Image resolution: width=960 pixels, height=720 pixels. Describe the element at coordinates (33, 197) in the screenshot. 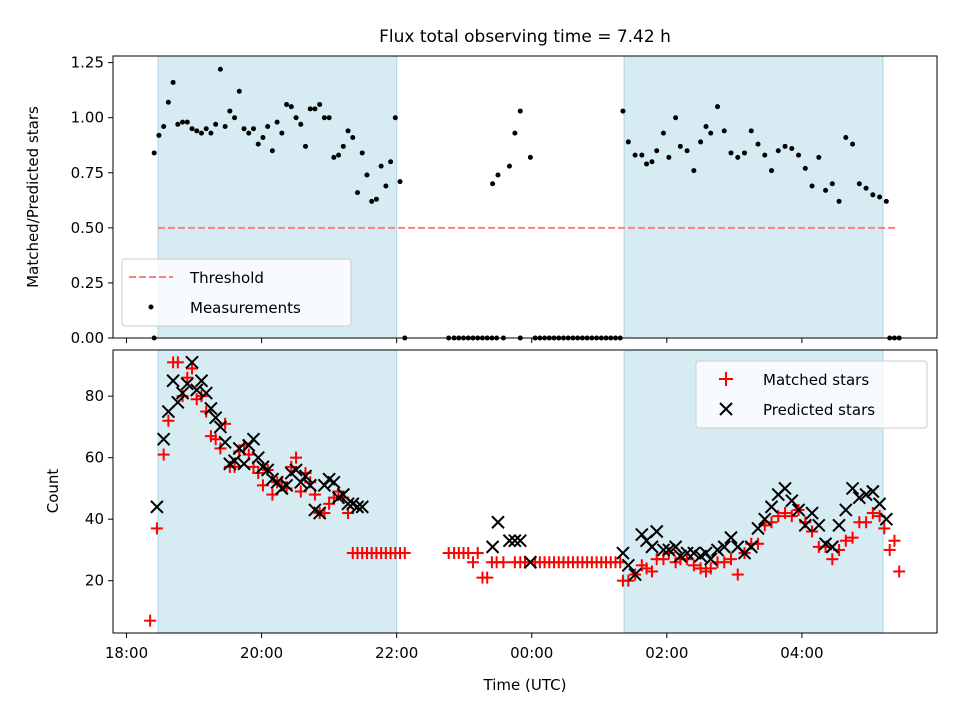

I see `top-y-axis-label: Matched/Predicted stars` at that location.